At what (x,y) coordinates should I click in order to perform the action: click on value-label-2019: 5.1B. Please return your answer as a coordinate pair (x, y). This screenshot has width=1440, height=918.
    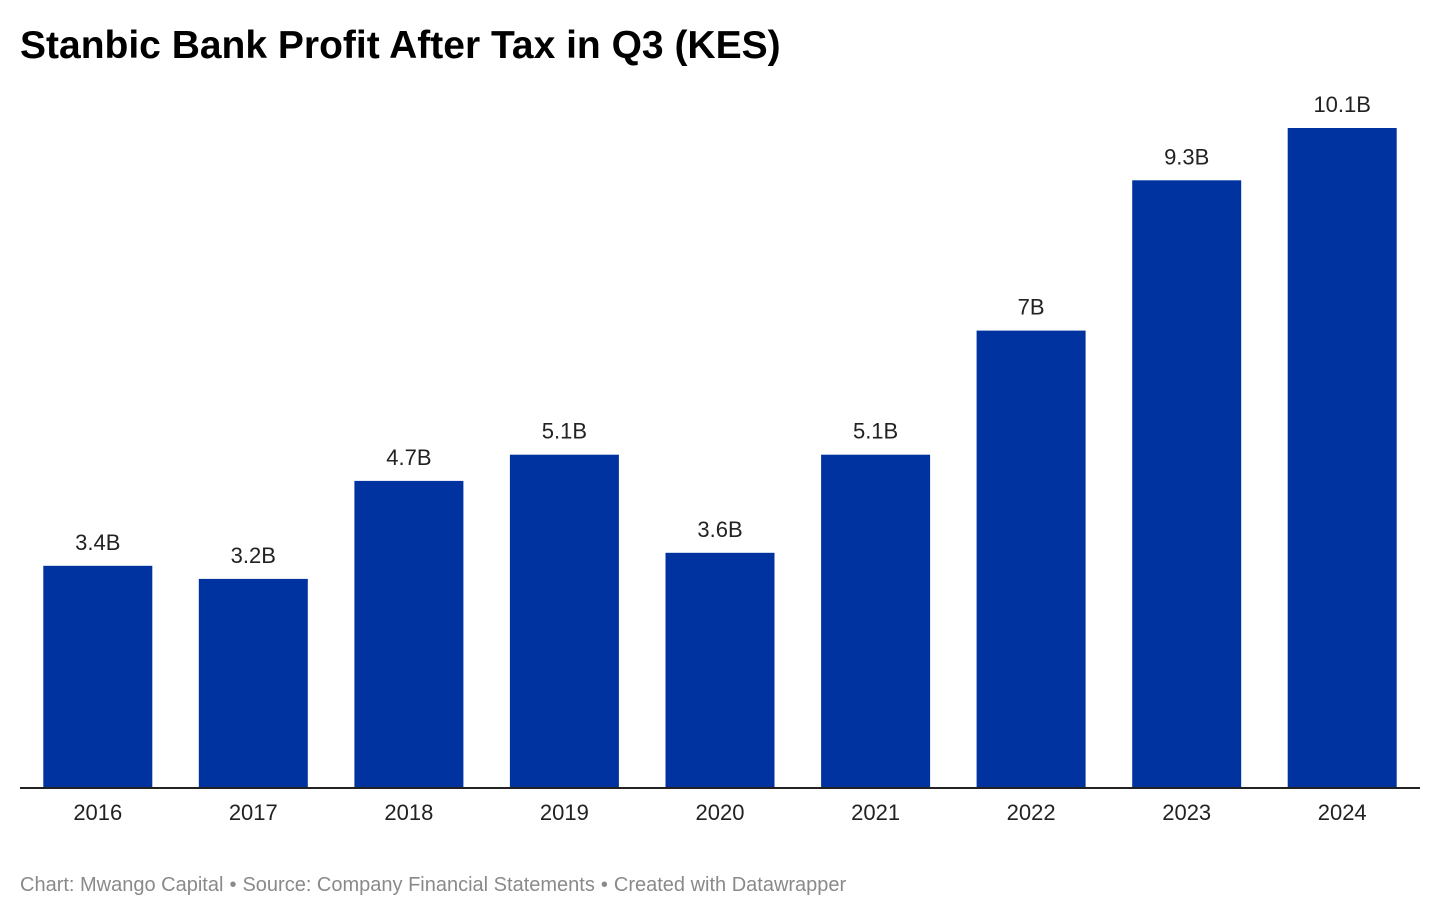
    Looking at the image, I should click on (564, 431).